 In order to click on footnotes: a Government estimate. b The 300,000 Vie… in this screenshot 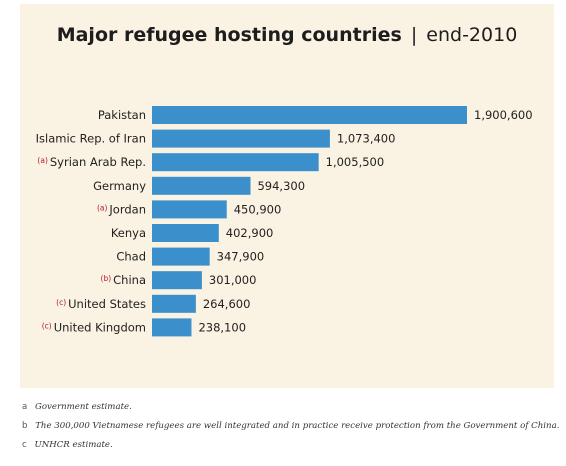, I will do `click(292, 426)`.